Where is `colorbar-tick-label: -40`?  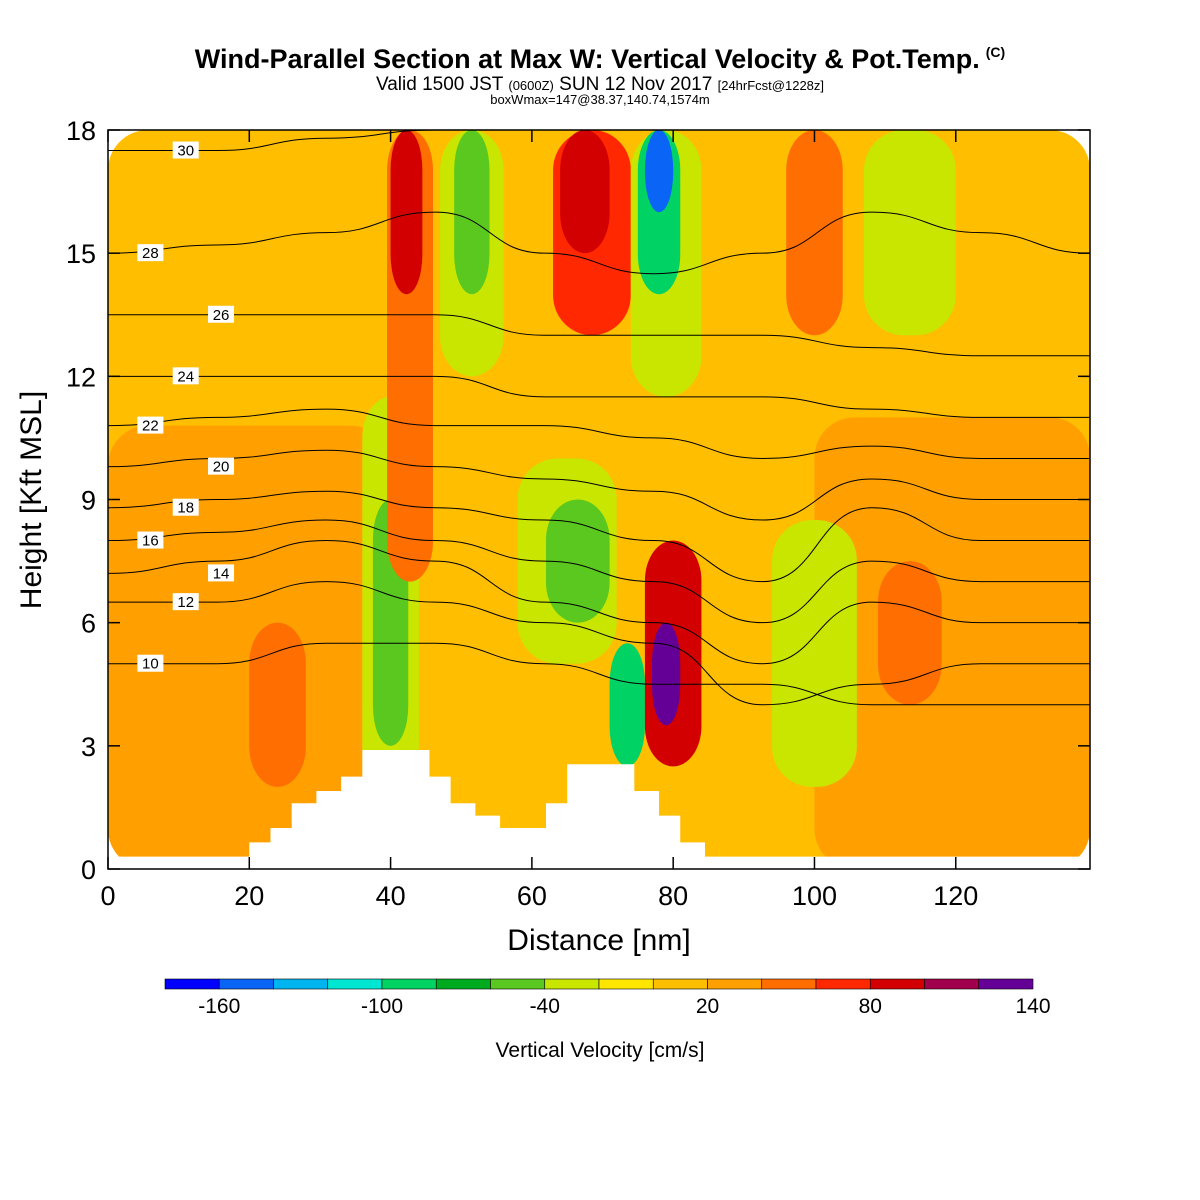 colorbar-tick-label: -40 is located at coordinates (545, 1006).